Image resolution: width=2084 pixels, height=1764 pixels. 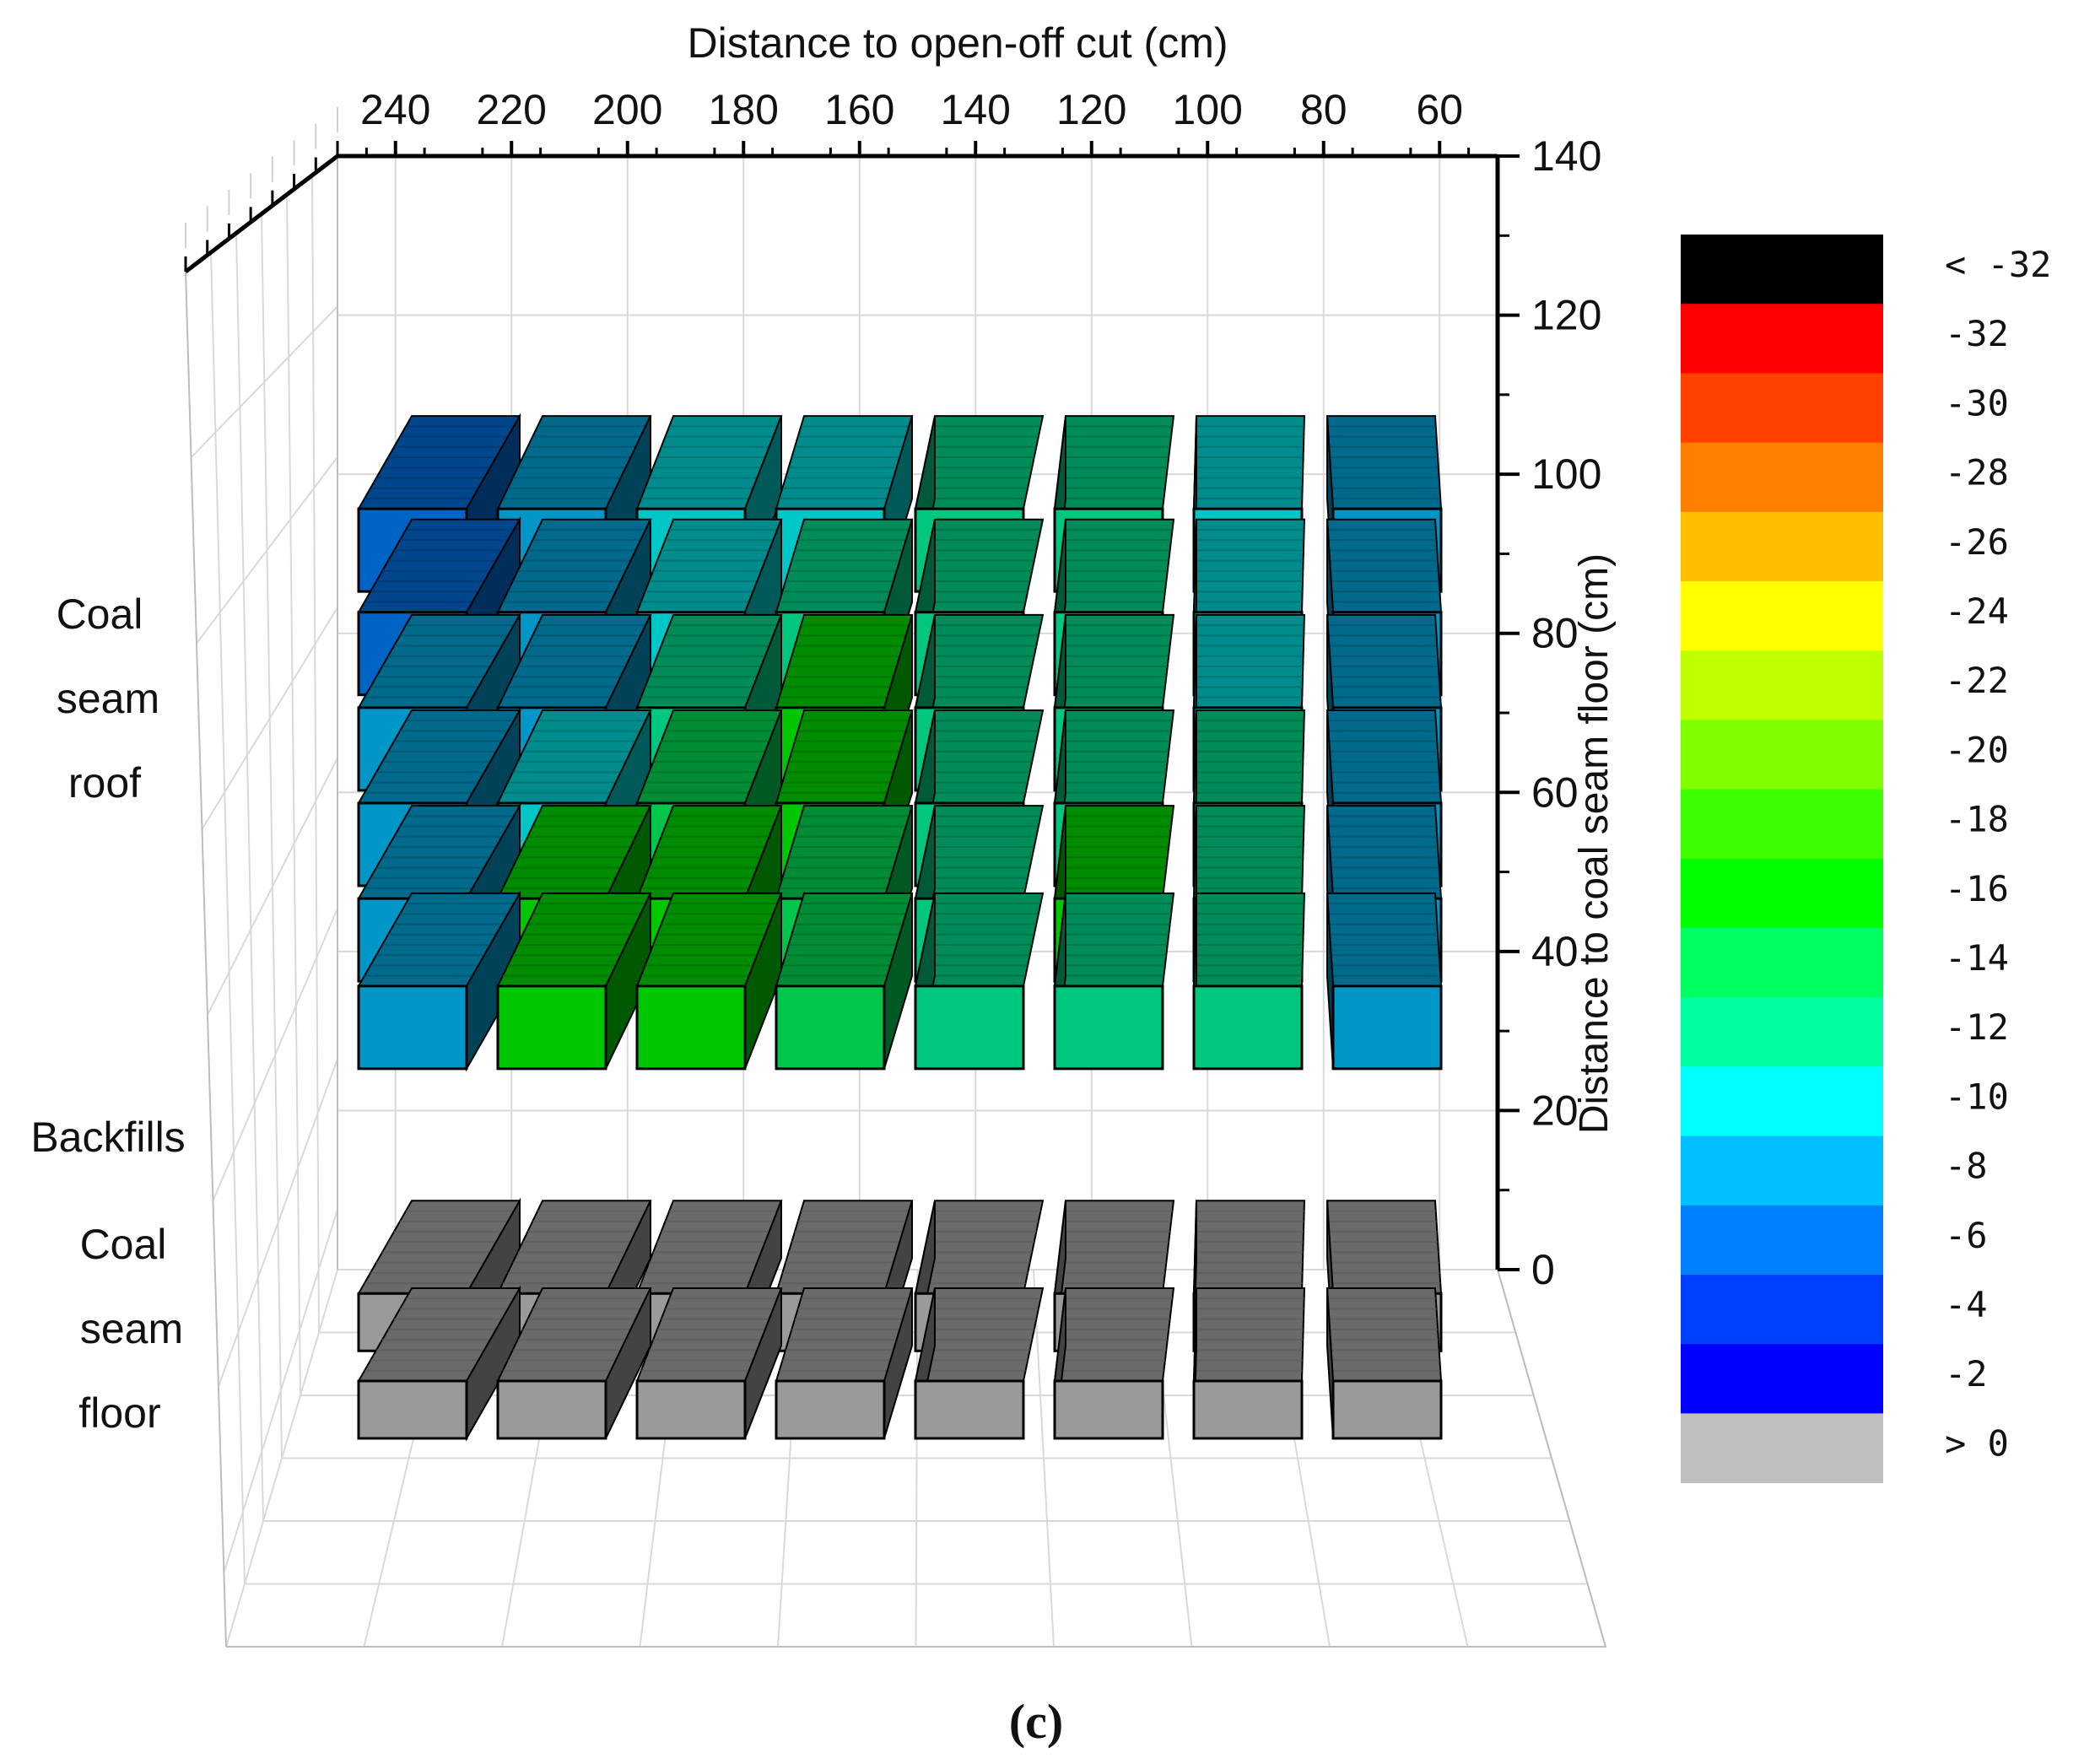 What do you see at coordinates (1977, 749) in the screenshot?
I see `legend-label: -20` at bounding box center [1977, 749].